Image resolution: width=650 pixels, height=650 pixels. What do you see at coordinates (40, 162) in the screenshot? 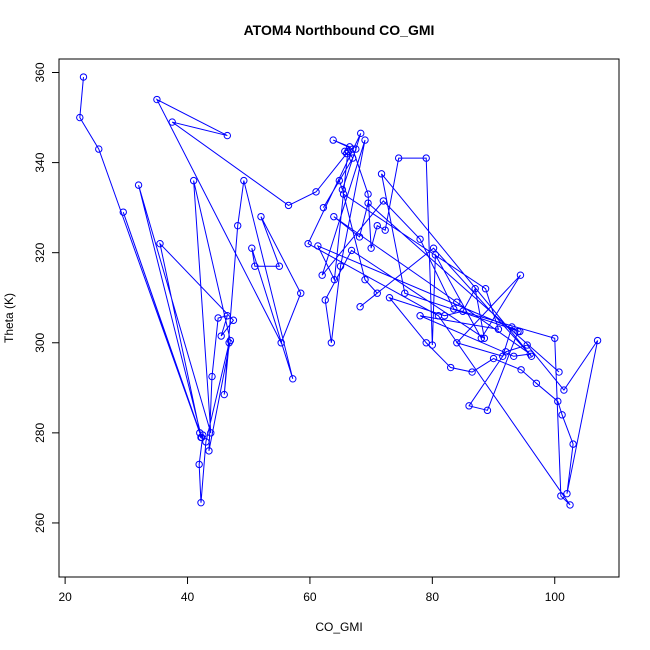
I see `y-tick-label: 340` at bounding box center [40, 162].